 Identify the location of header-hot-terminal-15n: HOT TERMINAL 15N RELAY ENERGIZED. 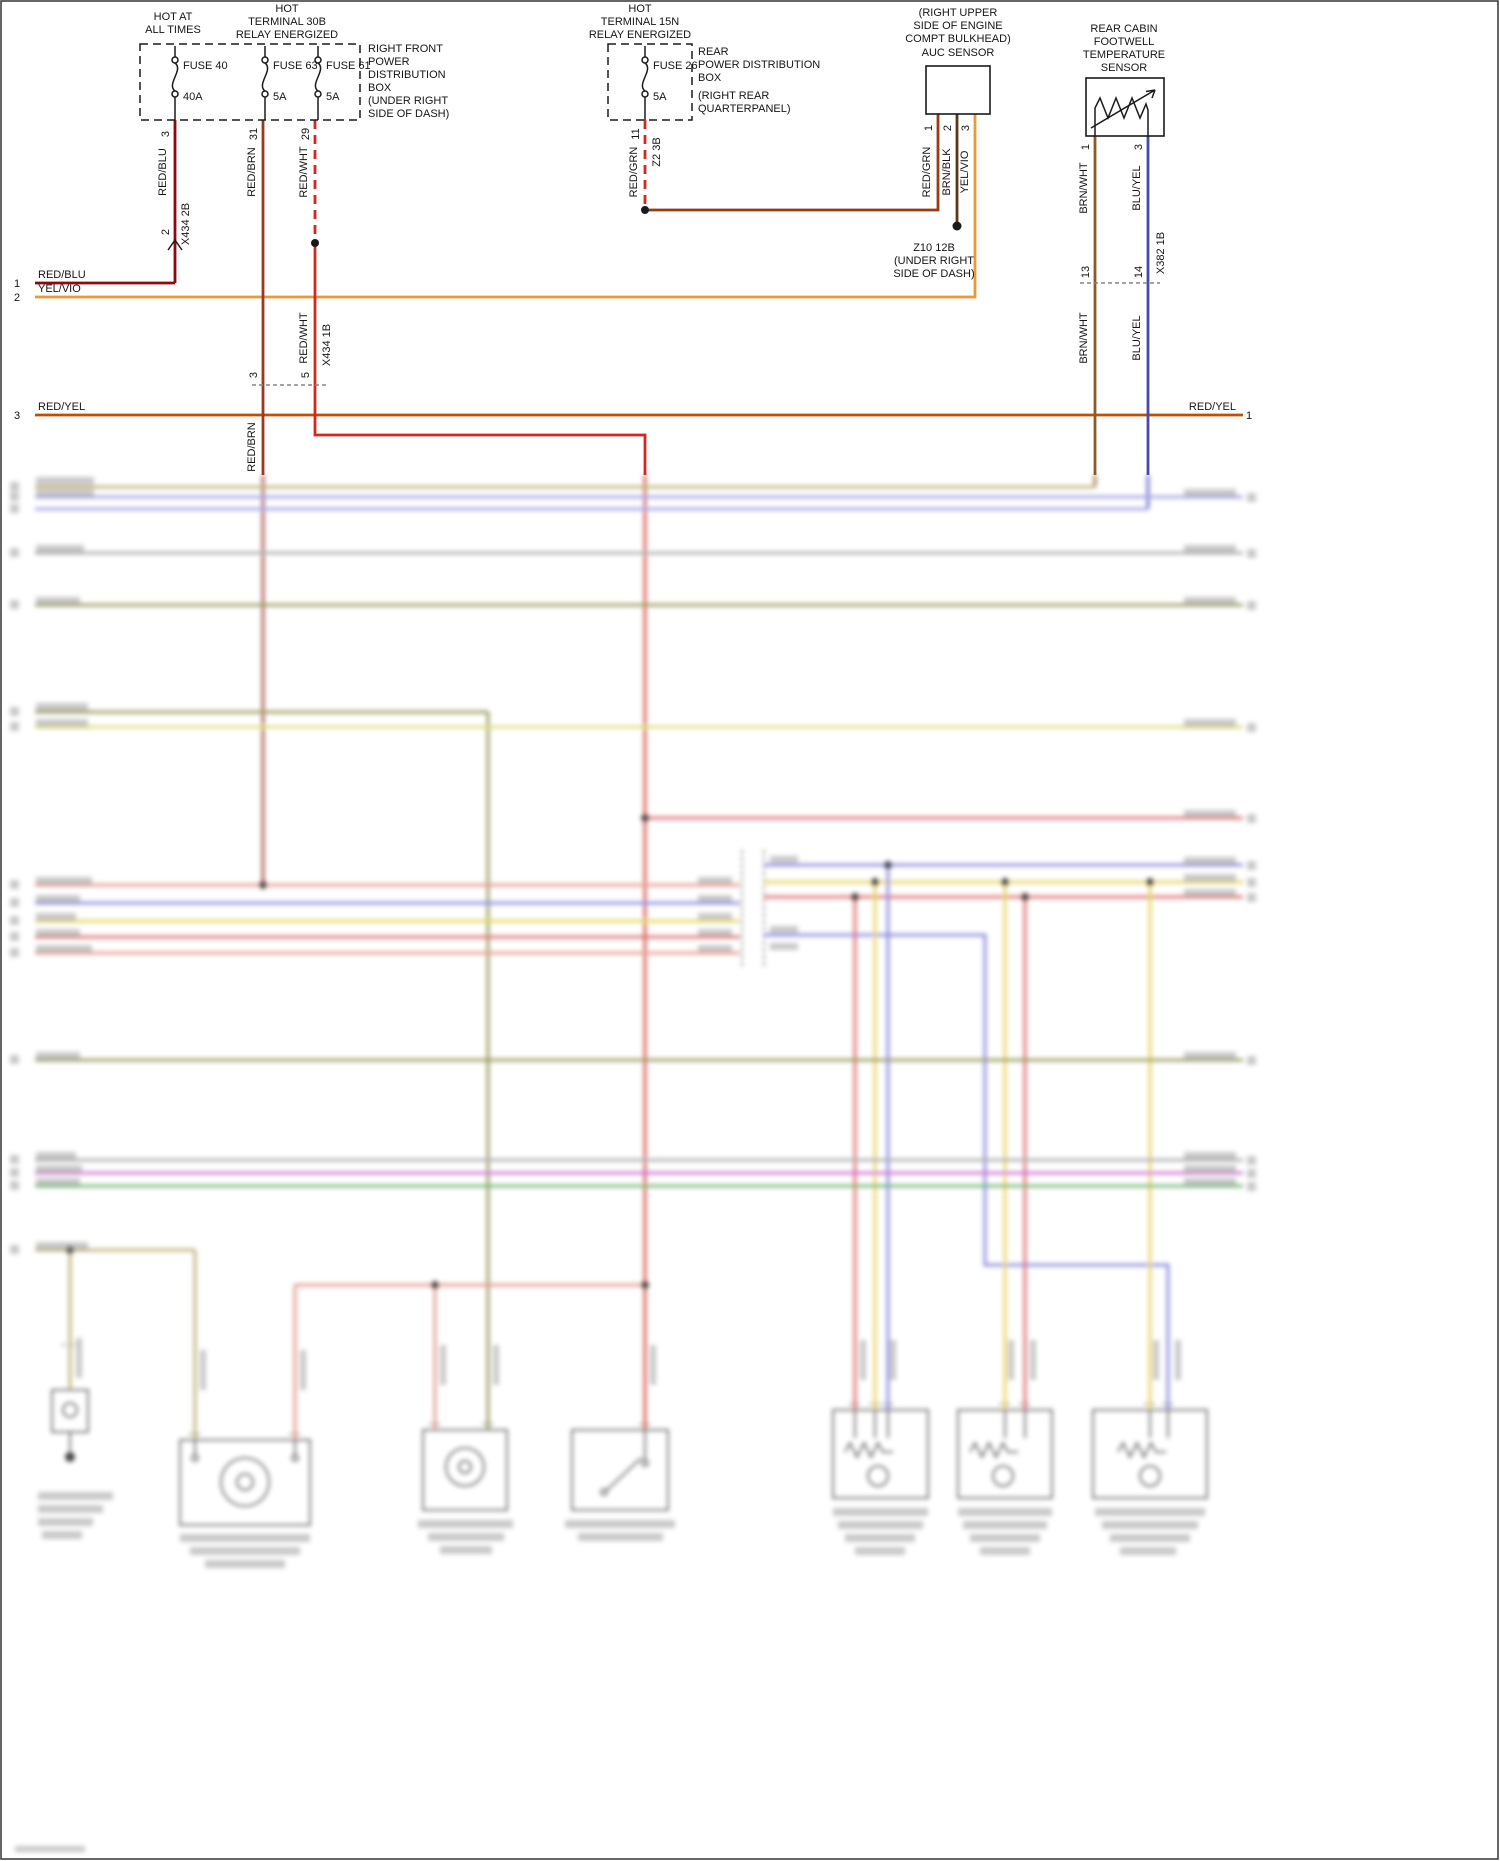
(640, 22).